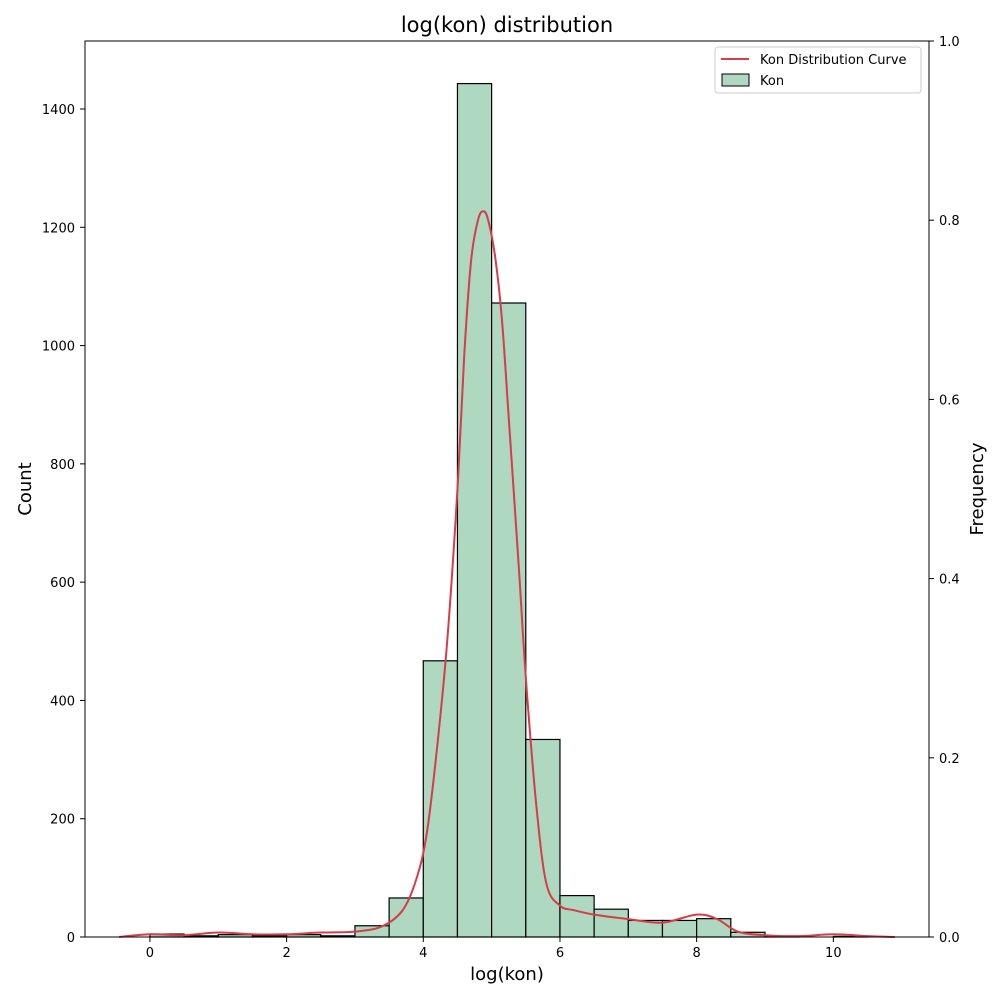 The height and width of the screenshot is (1000, 1000). I want to click on y-tick-label: 1000, so click(58, 347).